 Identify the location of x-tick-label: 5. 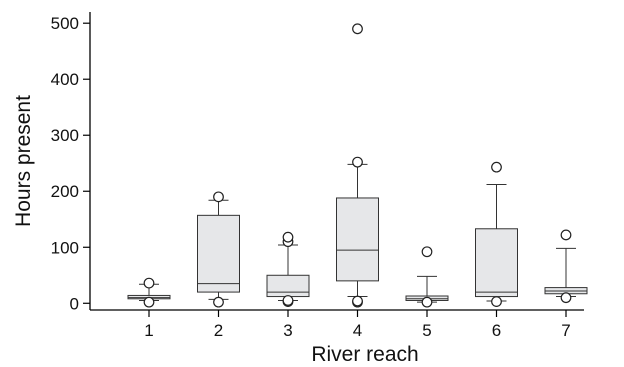
(426, 330).